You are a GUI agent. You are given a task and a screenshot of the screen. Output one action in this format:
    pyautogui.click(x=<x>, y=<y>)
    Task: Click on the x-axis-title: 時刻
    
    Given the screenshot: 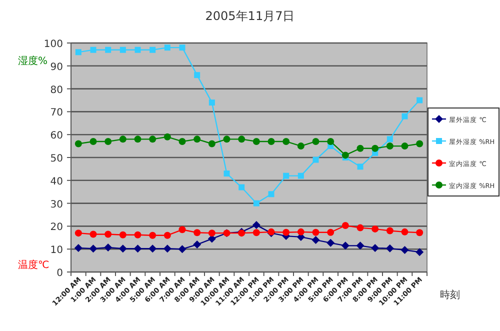 What is the action you would take?
    pyautogui.click(x=450, y=295)
    